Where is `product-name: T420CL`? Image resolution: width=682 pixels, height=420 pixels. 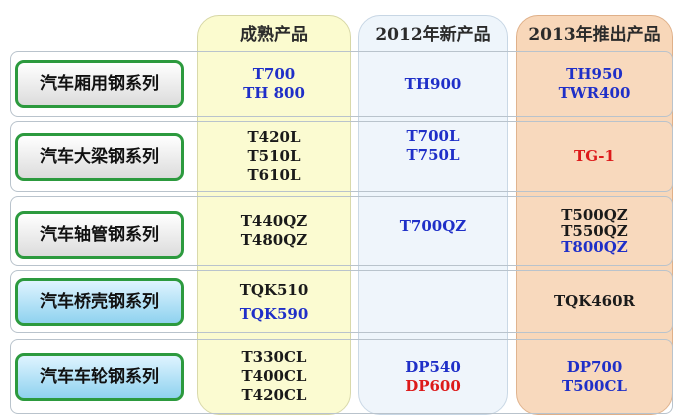 product-name: T420CL is located at coordinates (274, 395).